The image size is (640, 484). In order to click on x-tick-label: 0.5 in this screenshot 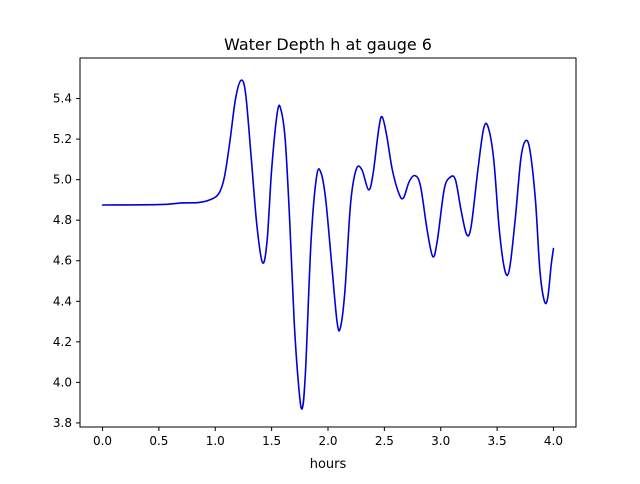, I will do `click(158, 441)`.